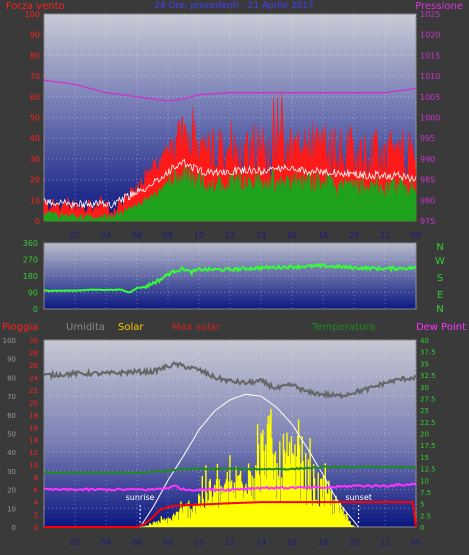  I want to click on wind-direction-line, so click(230, 278).